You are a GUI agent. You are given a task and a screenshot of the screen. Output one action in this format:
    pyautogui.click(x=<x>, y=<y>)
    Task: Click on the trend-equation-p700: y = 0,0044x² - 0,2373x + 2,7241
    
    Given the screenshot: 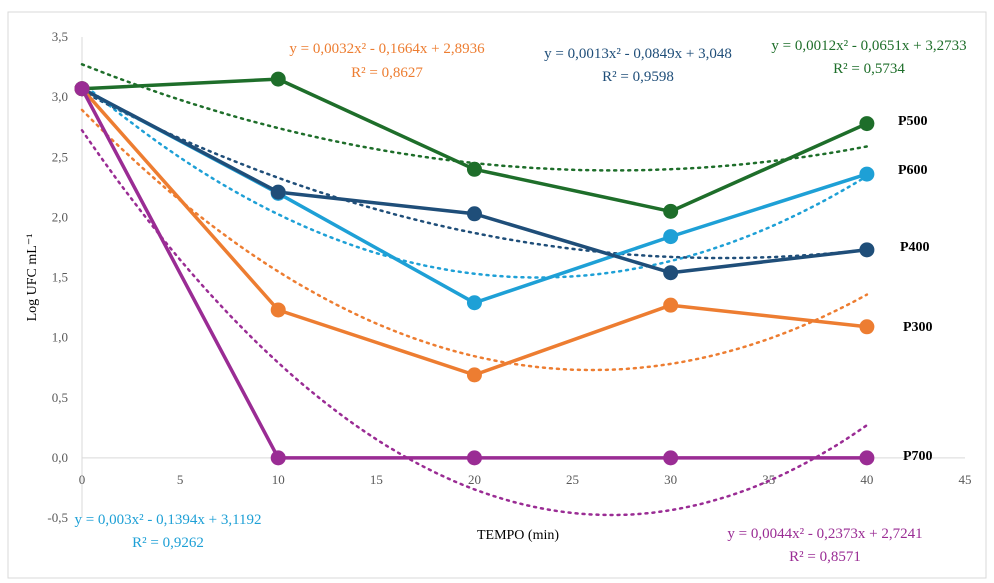 What is the action you would take?
    pyautogui.click(x=824, y=534)
    